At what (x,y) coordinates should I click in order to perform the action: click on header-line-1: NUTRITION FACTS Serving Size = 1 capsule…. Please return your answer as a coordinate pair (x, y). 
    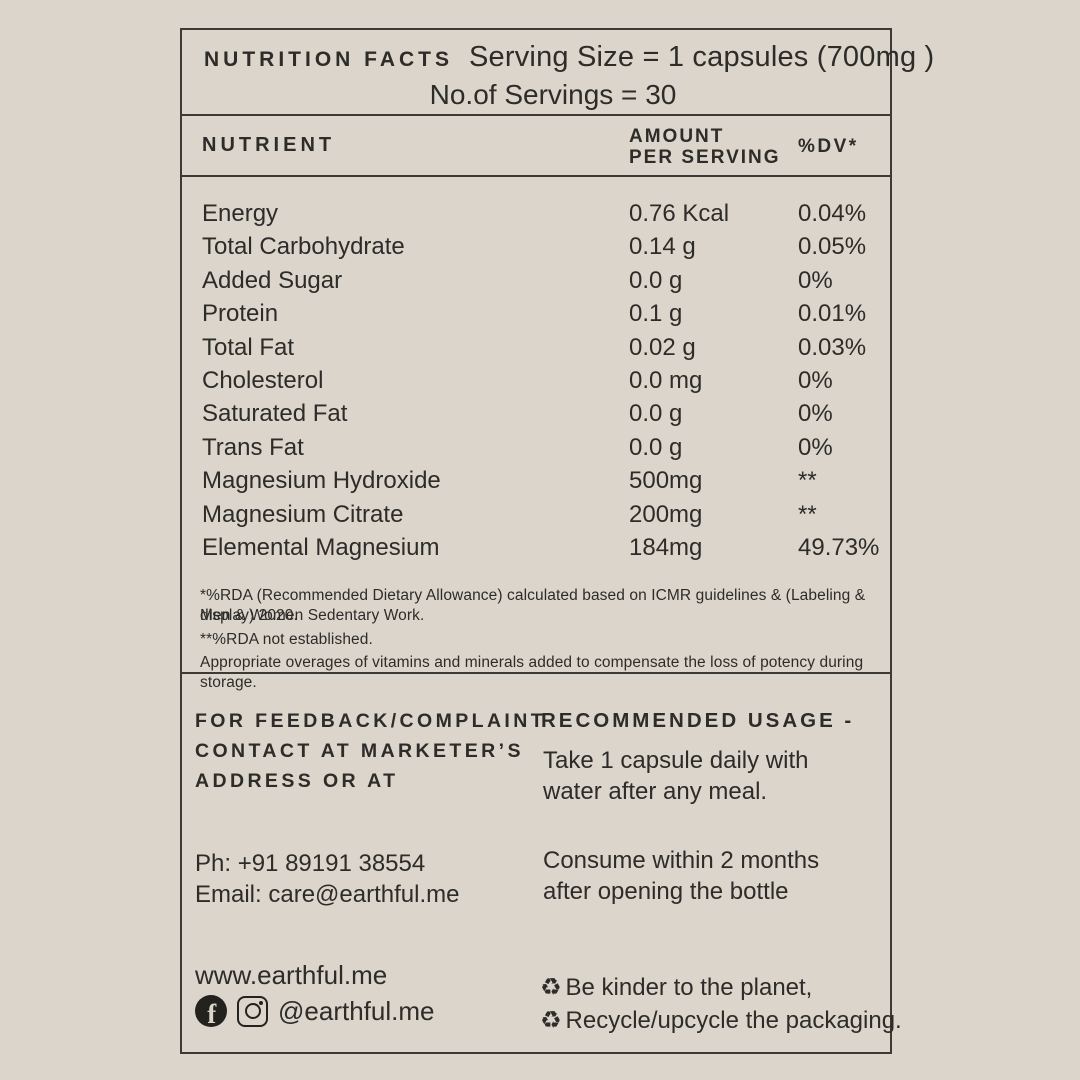
    Looking at the image, I should click on (569, 58).